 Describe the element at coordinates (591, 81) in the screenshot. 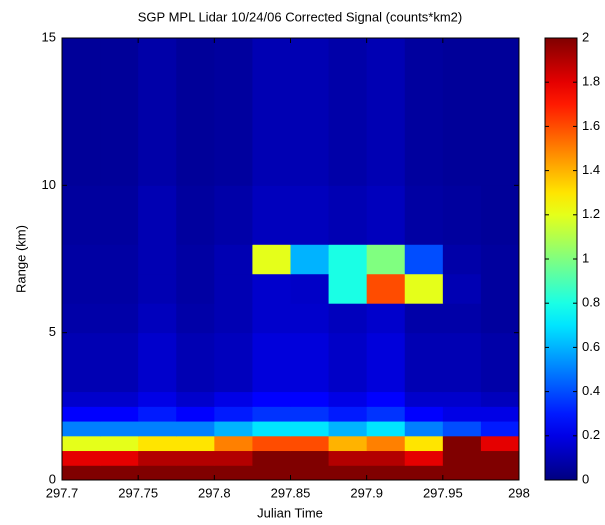

I see `colorbar-tick-label: 1.8` at that location.